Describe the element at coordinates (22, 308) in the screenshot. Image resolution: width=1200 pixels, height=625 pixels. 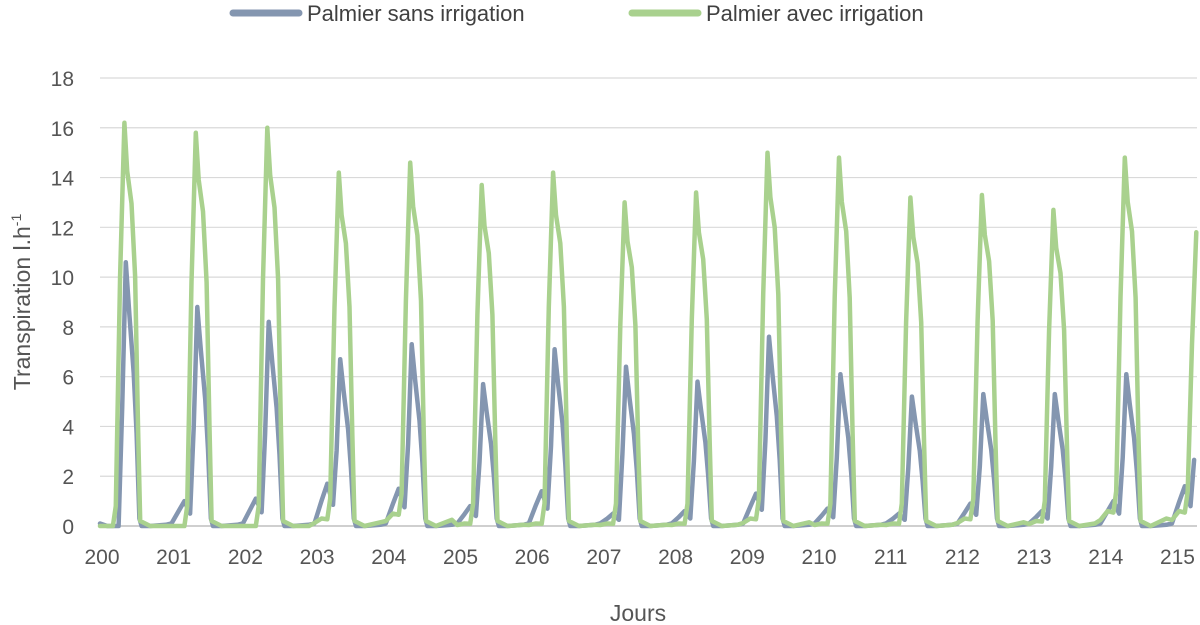
I see `y-axis-title-text: Transpiration l.h` at that location.